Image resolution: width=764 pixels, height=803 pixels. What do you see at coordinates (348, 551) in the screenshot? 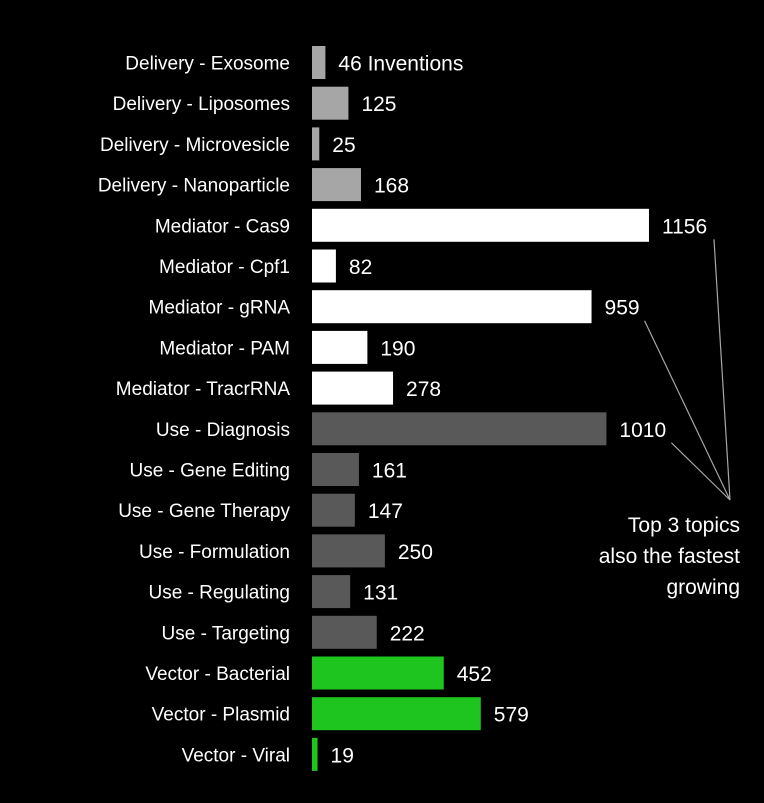
I see `bar-use-formulation` at bounding box center [348, 551].